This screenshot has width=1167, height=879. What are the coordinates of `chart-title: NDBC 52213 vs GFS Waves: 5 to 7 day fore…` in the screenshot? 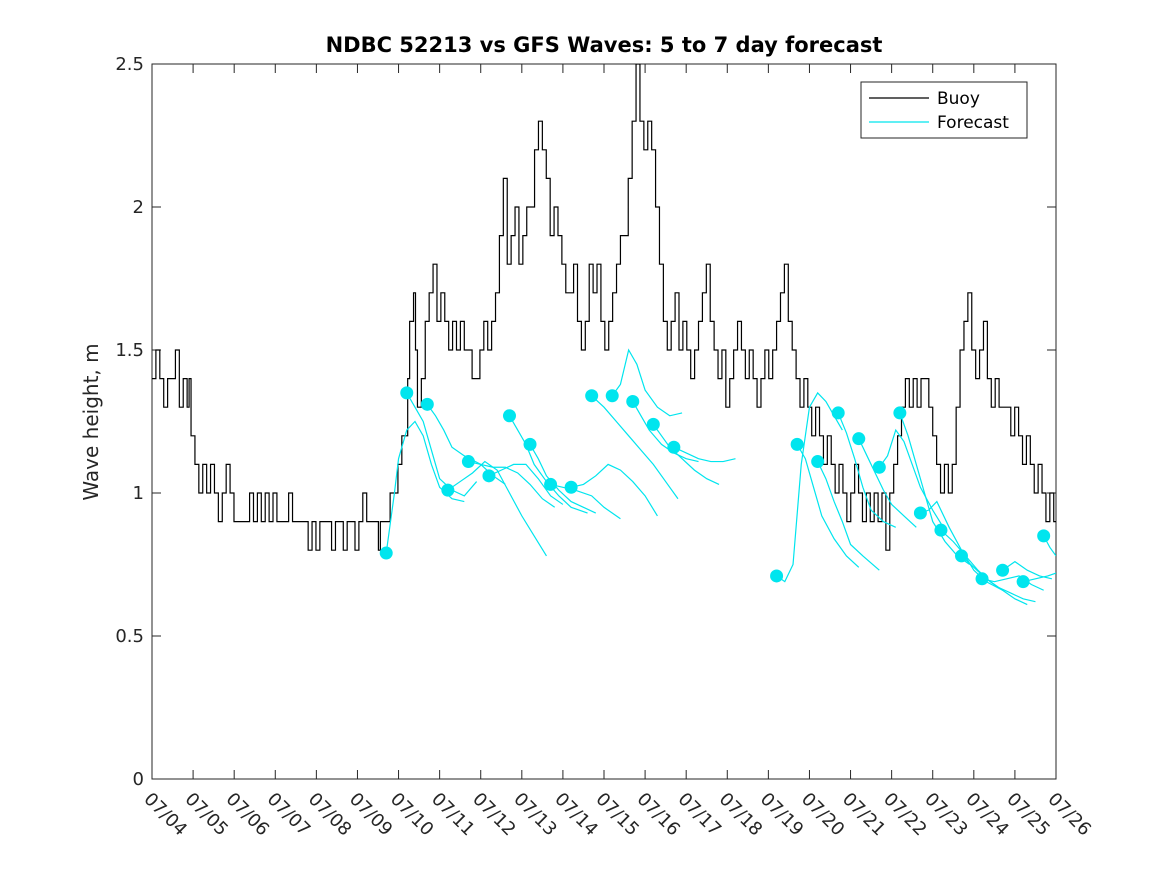 It's located at (604, 45).